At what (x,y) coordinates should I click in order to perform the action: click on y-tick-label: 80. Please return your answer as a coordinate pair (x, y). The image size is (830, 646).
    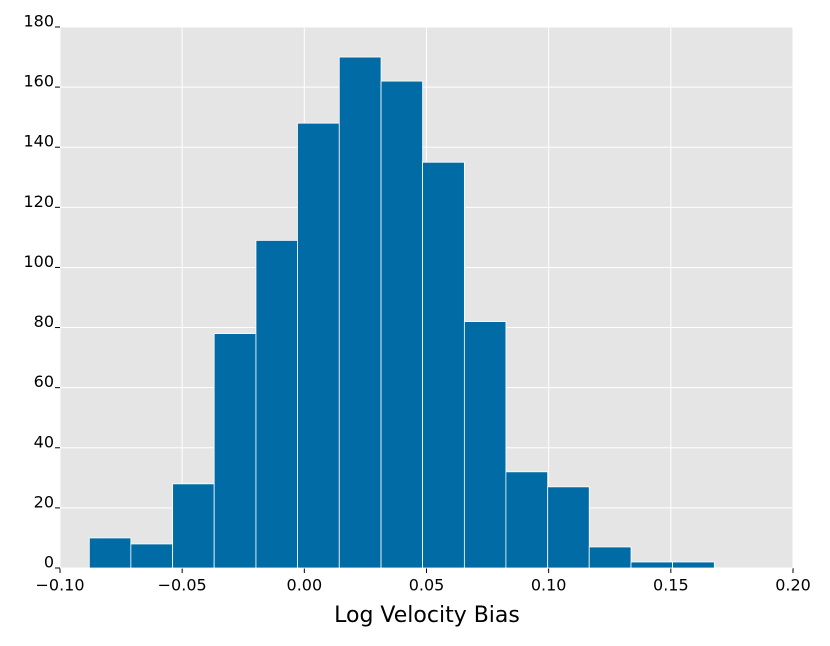
    Looking at the image, I should click on (44, 321).